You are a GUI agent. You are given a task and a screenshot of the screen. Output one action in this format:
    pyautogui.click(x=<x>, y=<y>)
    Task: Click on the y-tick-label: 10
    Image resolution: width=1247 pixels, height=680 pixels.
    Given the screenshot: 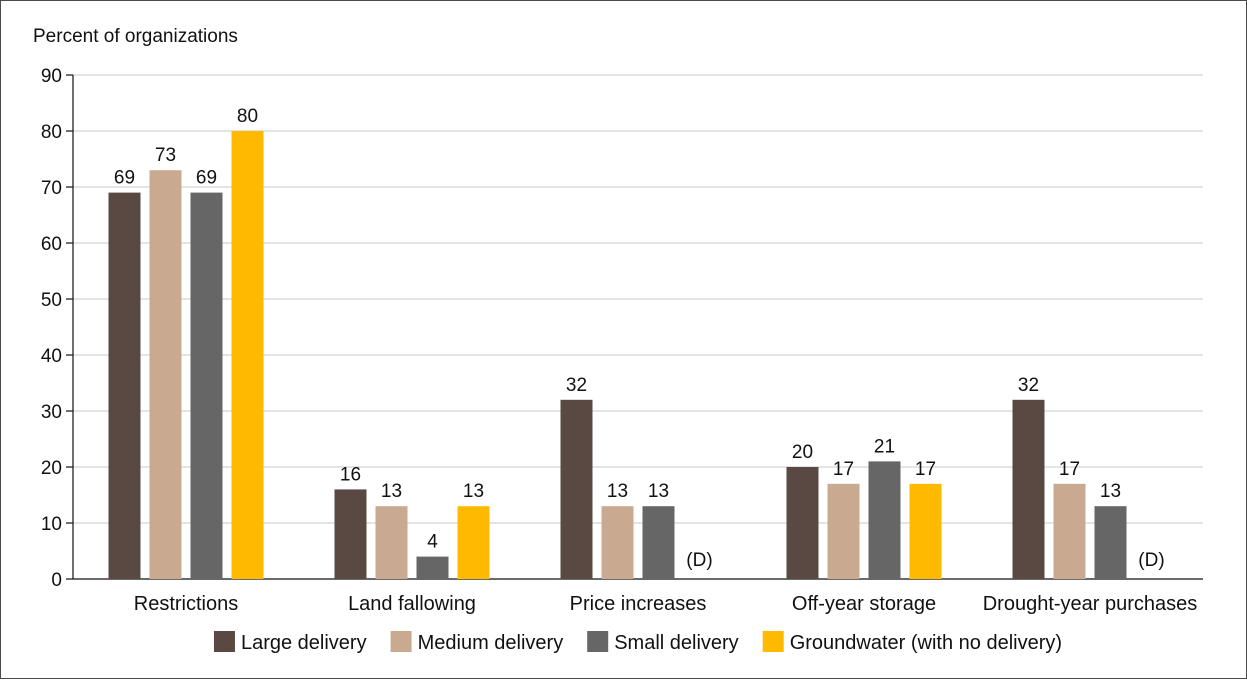 What is the action you would take?
    pyautogui.click(x=51, y=524)
    